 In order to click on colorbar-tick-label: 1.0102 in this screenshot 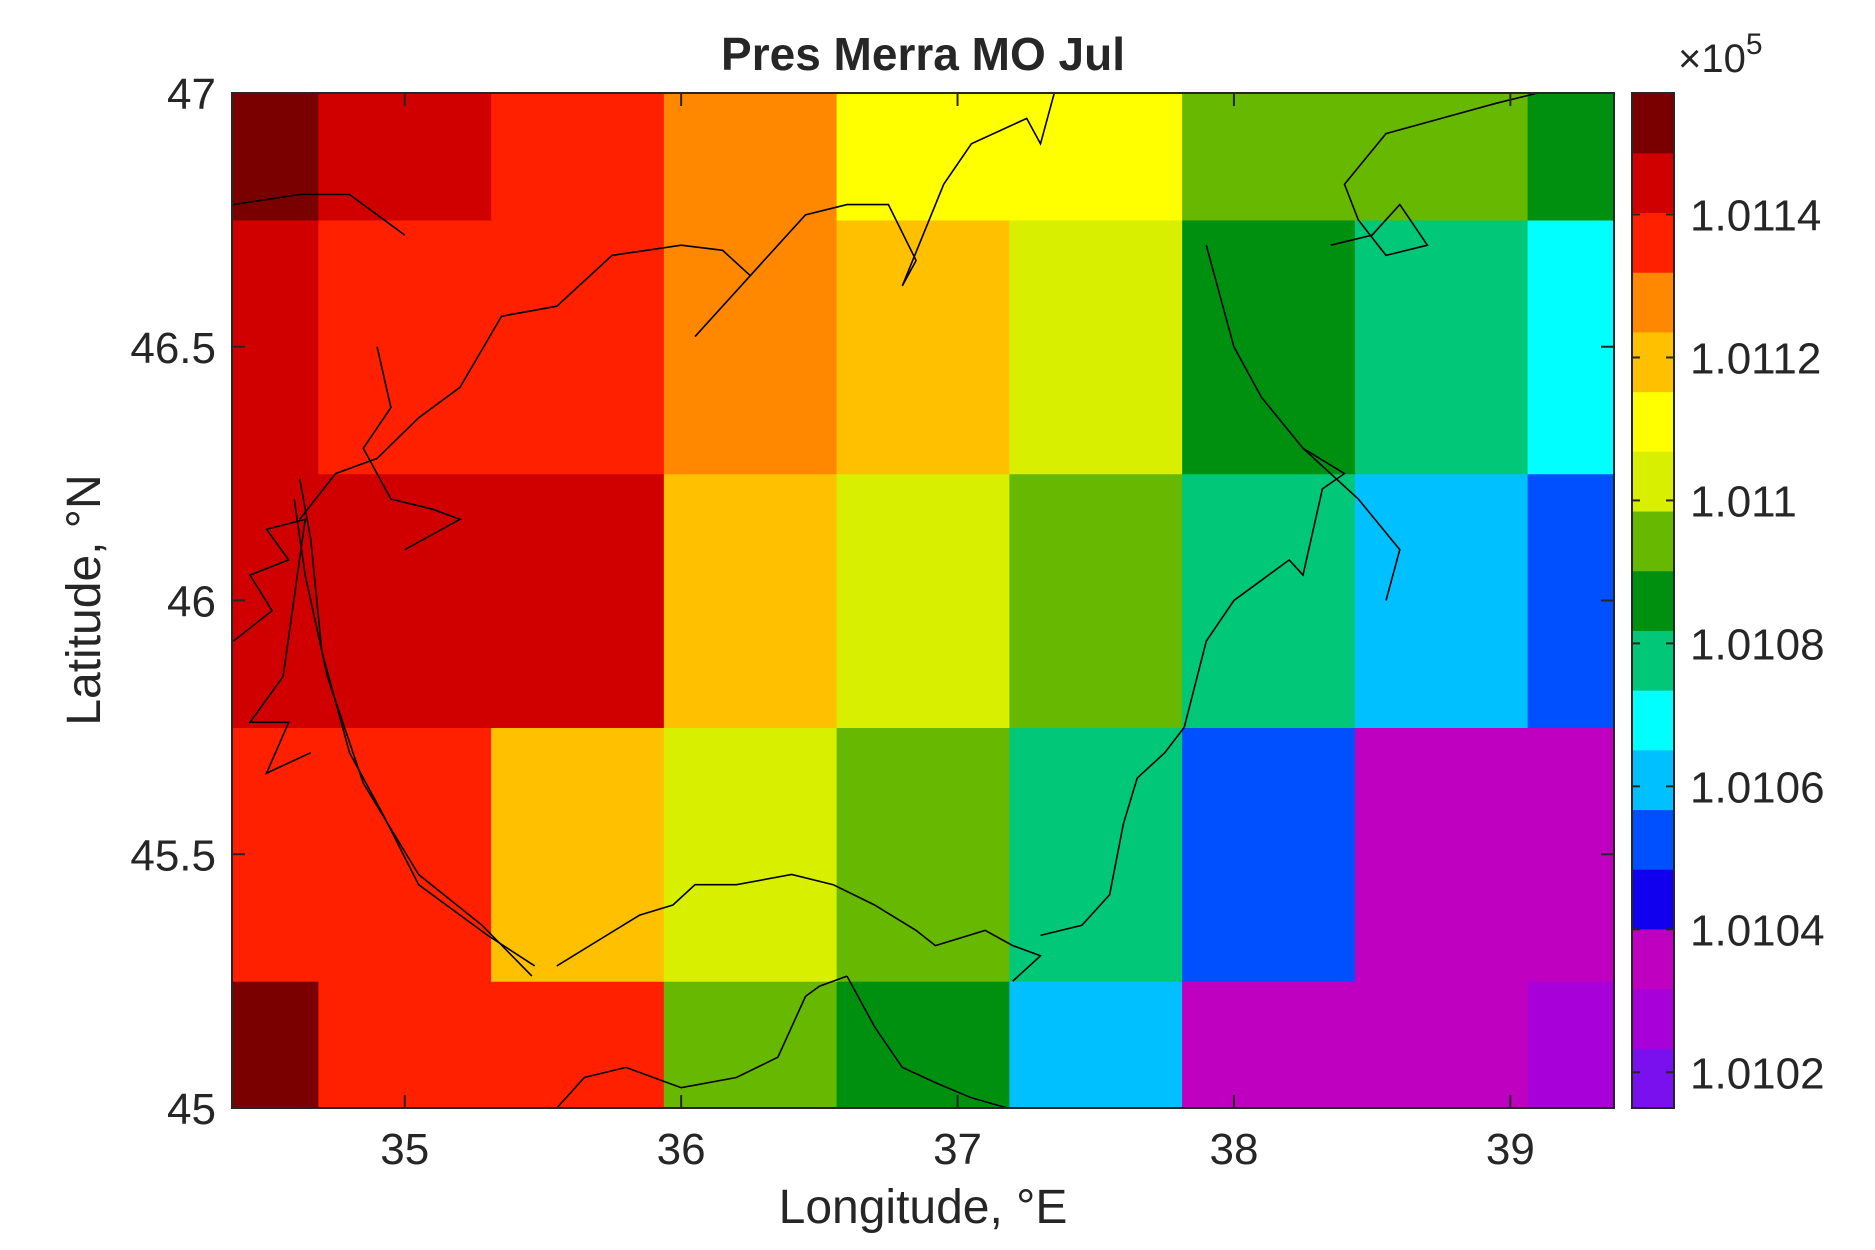, I will do `click(1757, 1073)`.